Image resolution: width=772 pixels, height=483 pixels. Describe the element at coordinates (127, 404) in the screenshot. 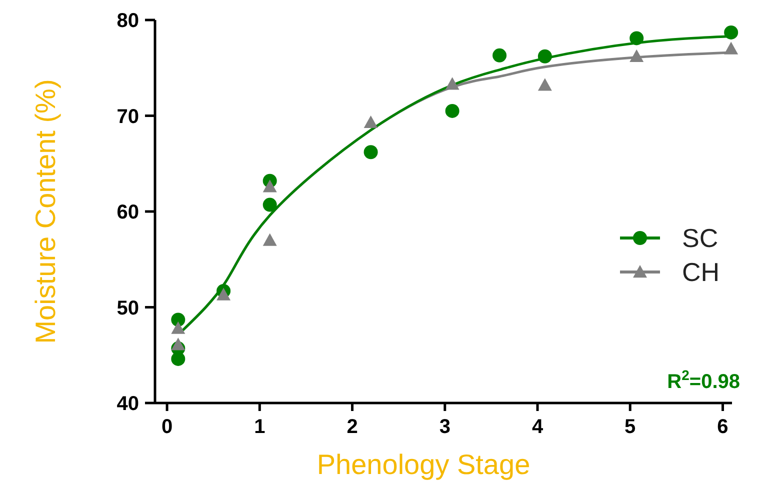

I see `y-tick-label: 40` at that location.